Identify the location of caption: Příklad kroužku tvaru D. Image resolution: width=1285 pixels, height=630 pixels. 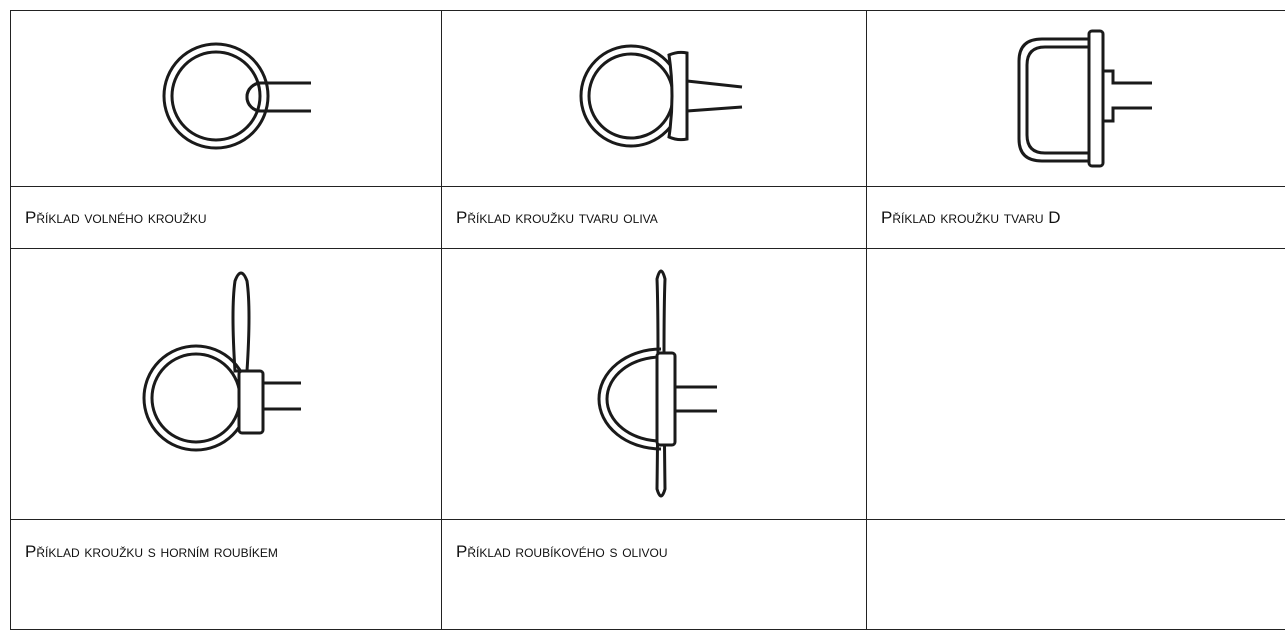
(1076, 218).